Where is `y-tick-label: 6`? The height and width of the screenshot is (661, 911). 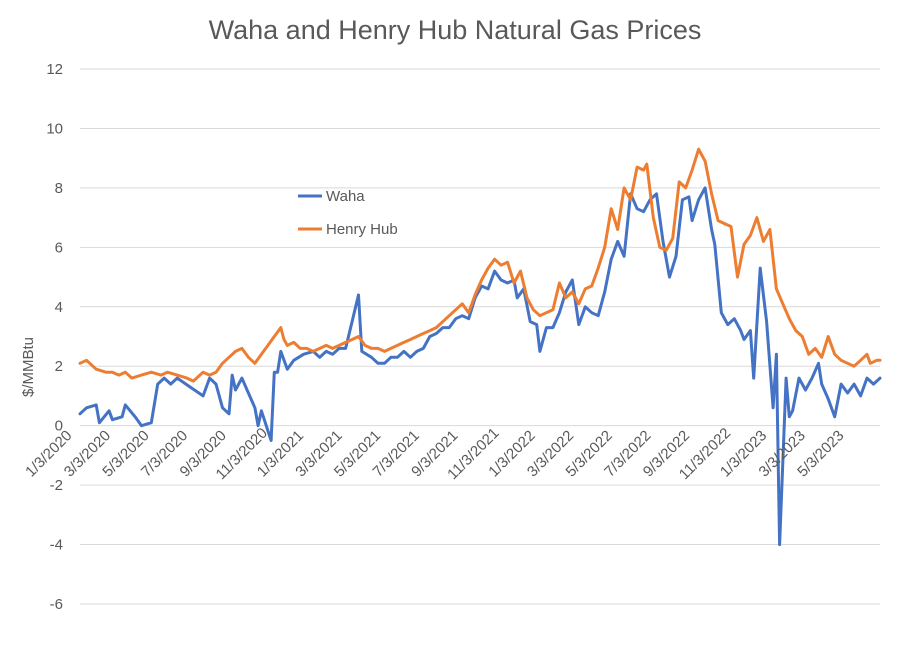 y-tick-label: 6 is located at coordinates (59, 247).